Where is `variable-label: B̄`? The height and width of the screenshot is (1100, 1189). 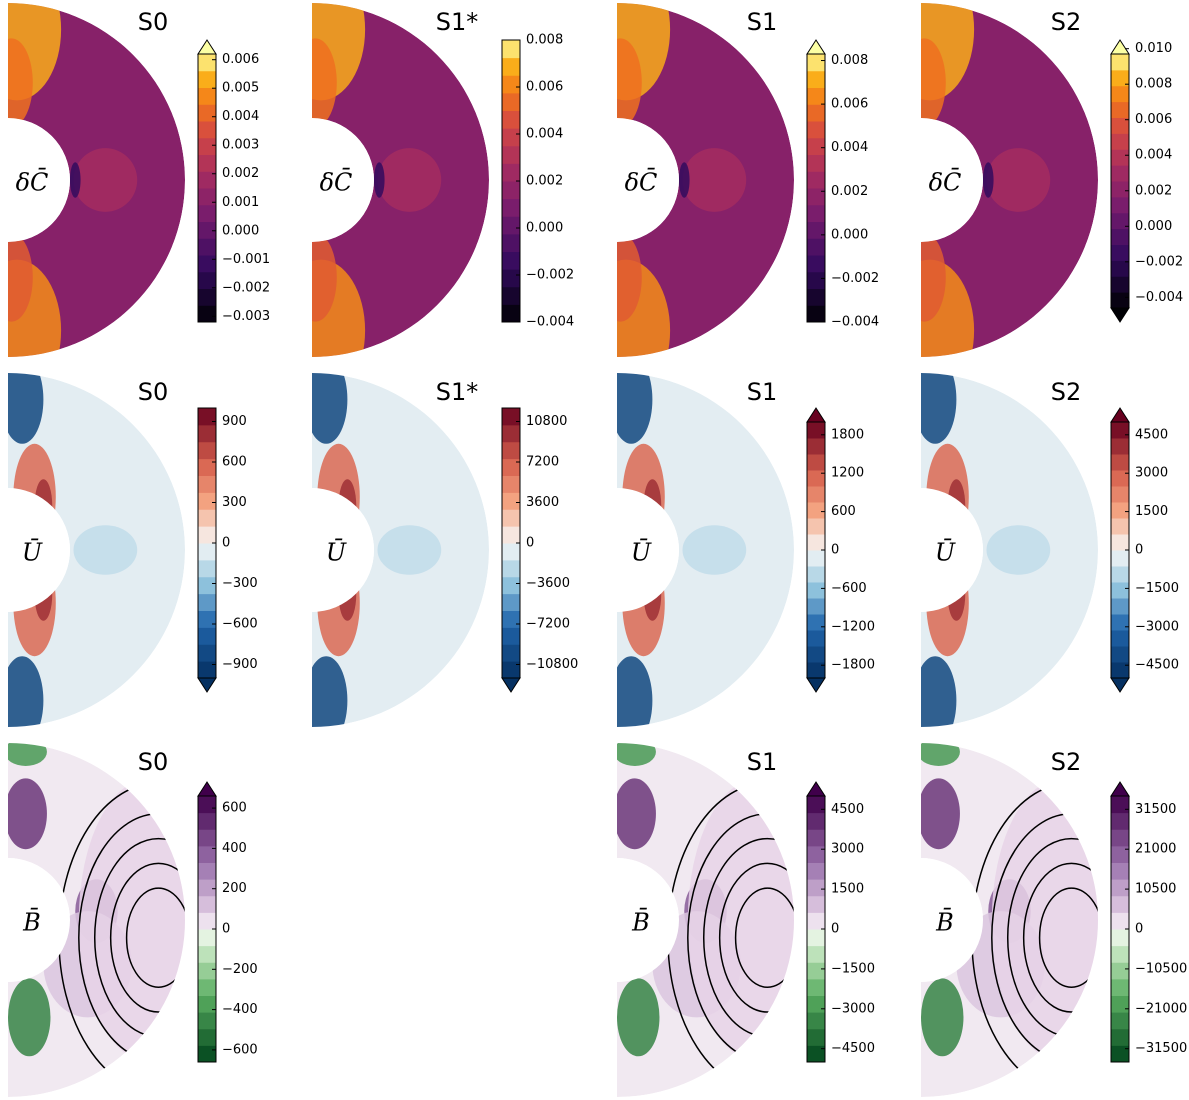
variable-label: B̄ is located at coordinates (944, 922).